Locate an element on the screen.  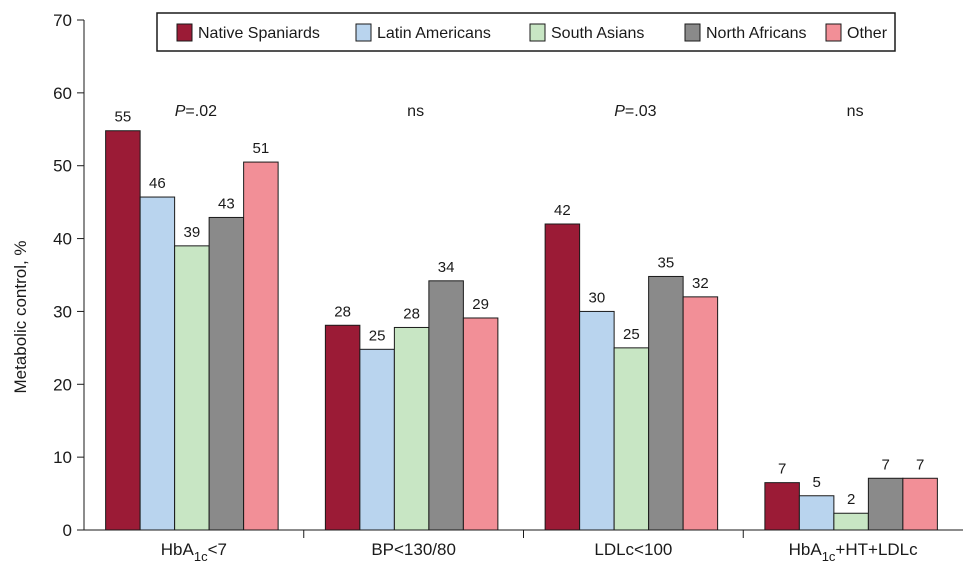
y-tick-label: 40 is located at coordinates (62, 239).